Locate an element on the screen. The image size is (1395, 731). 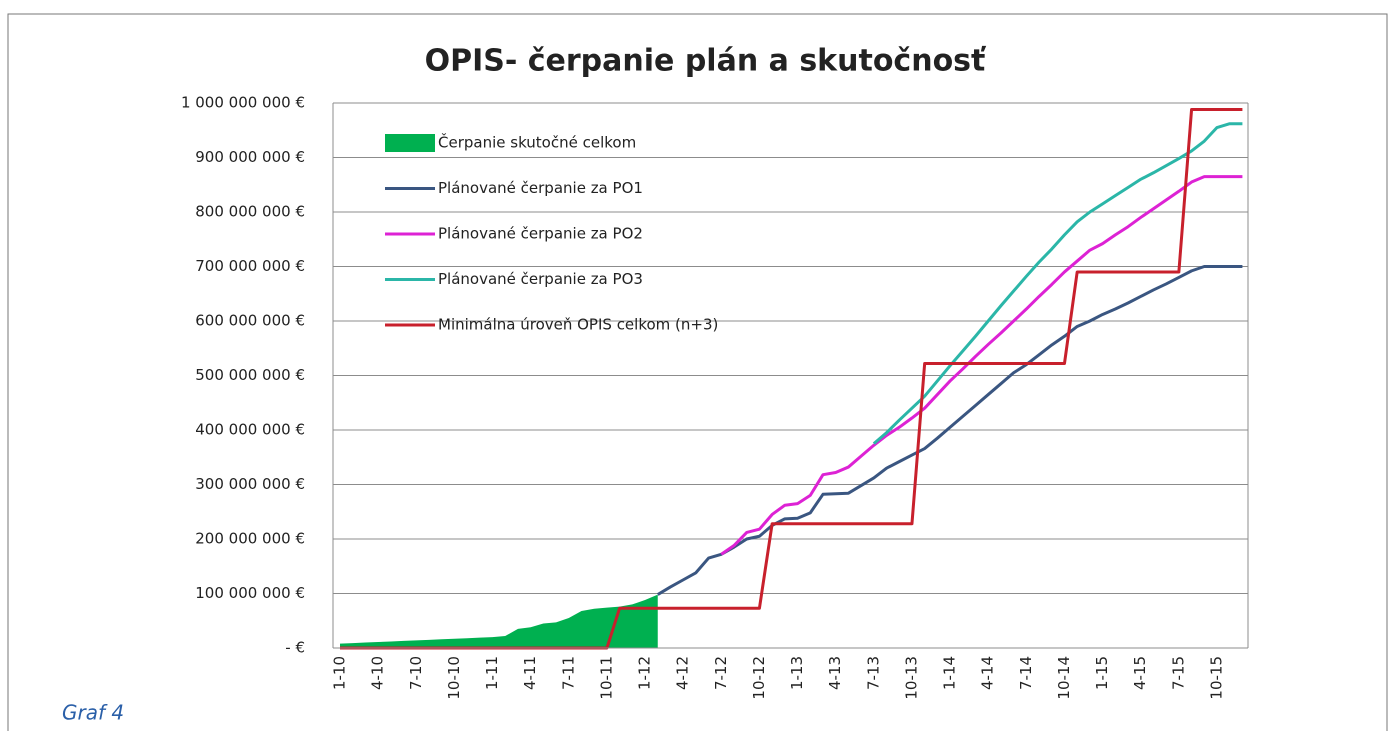
x-tick-label: 4-10 is located at coordinates (378, 673).